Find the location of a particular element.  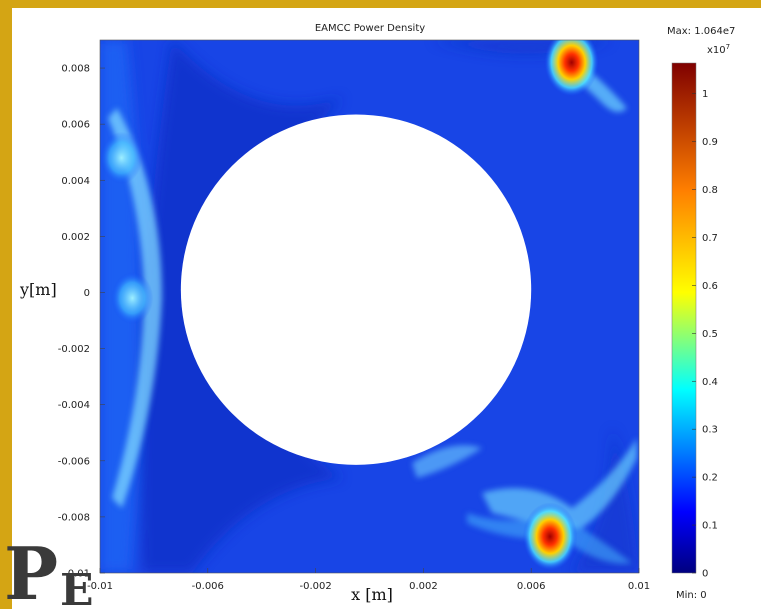

x-axis-label: x [m] is located at coordinates (372, 594).